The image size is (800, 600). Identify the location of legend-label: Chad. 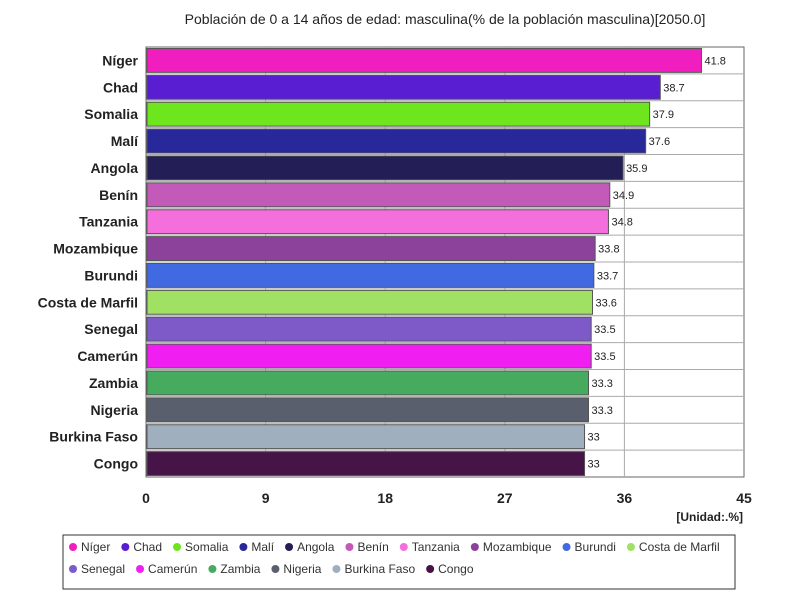
(147, 547).